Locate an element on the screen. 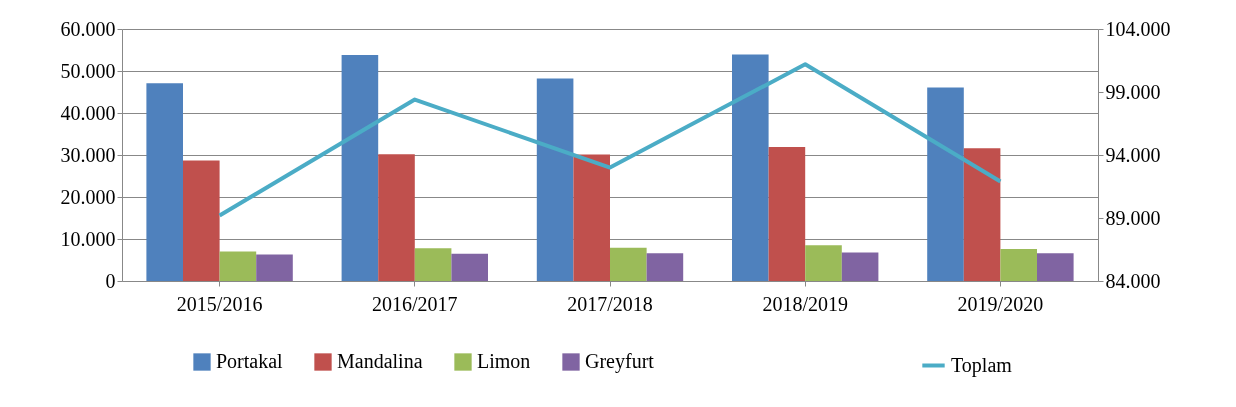 This screenshot has width=1236, height=407. y-tick-label: 0 is located at coordinates (110, 280).